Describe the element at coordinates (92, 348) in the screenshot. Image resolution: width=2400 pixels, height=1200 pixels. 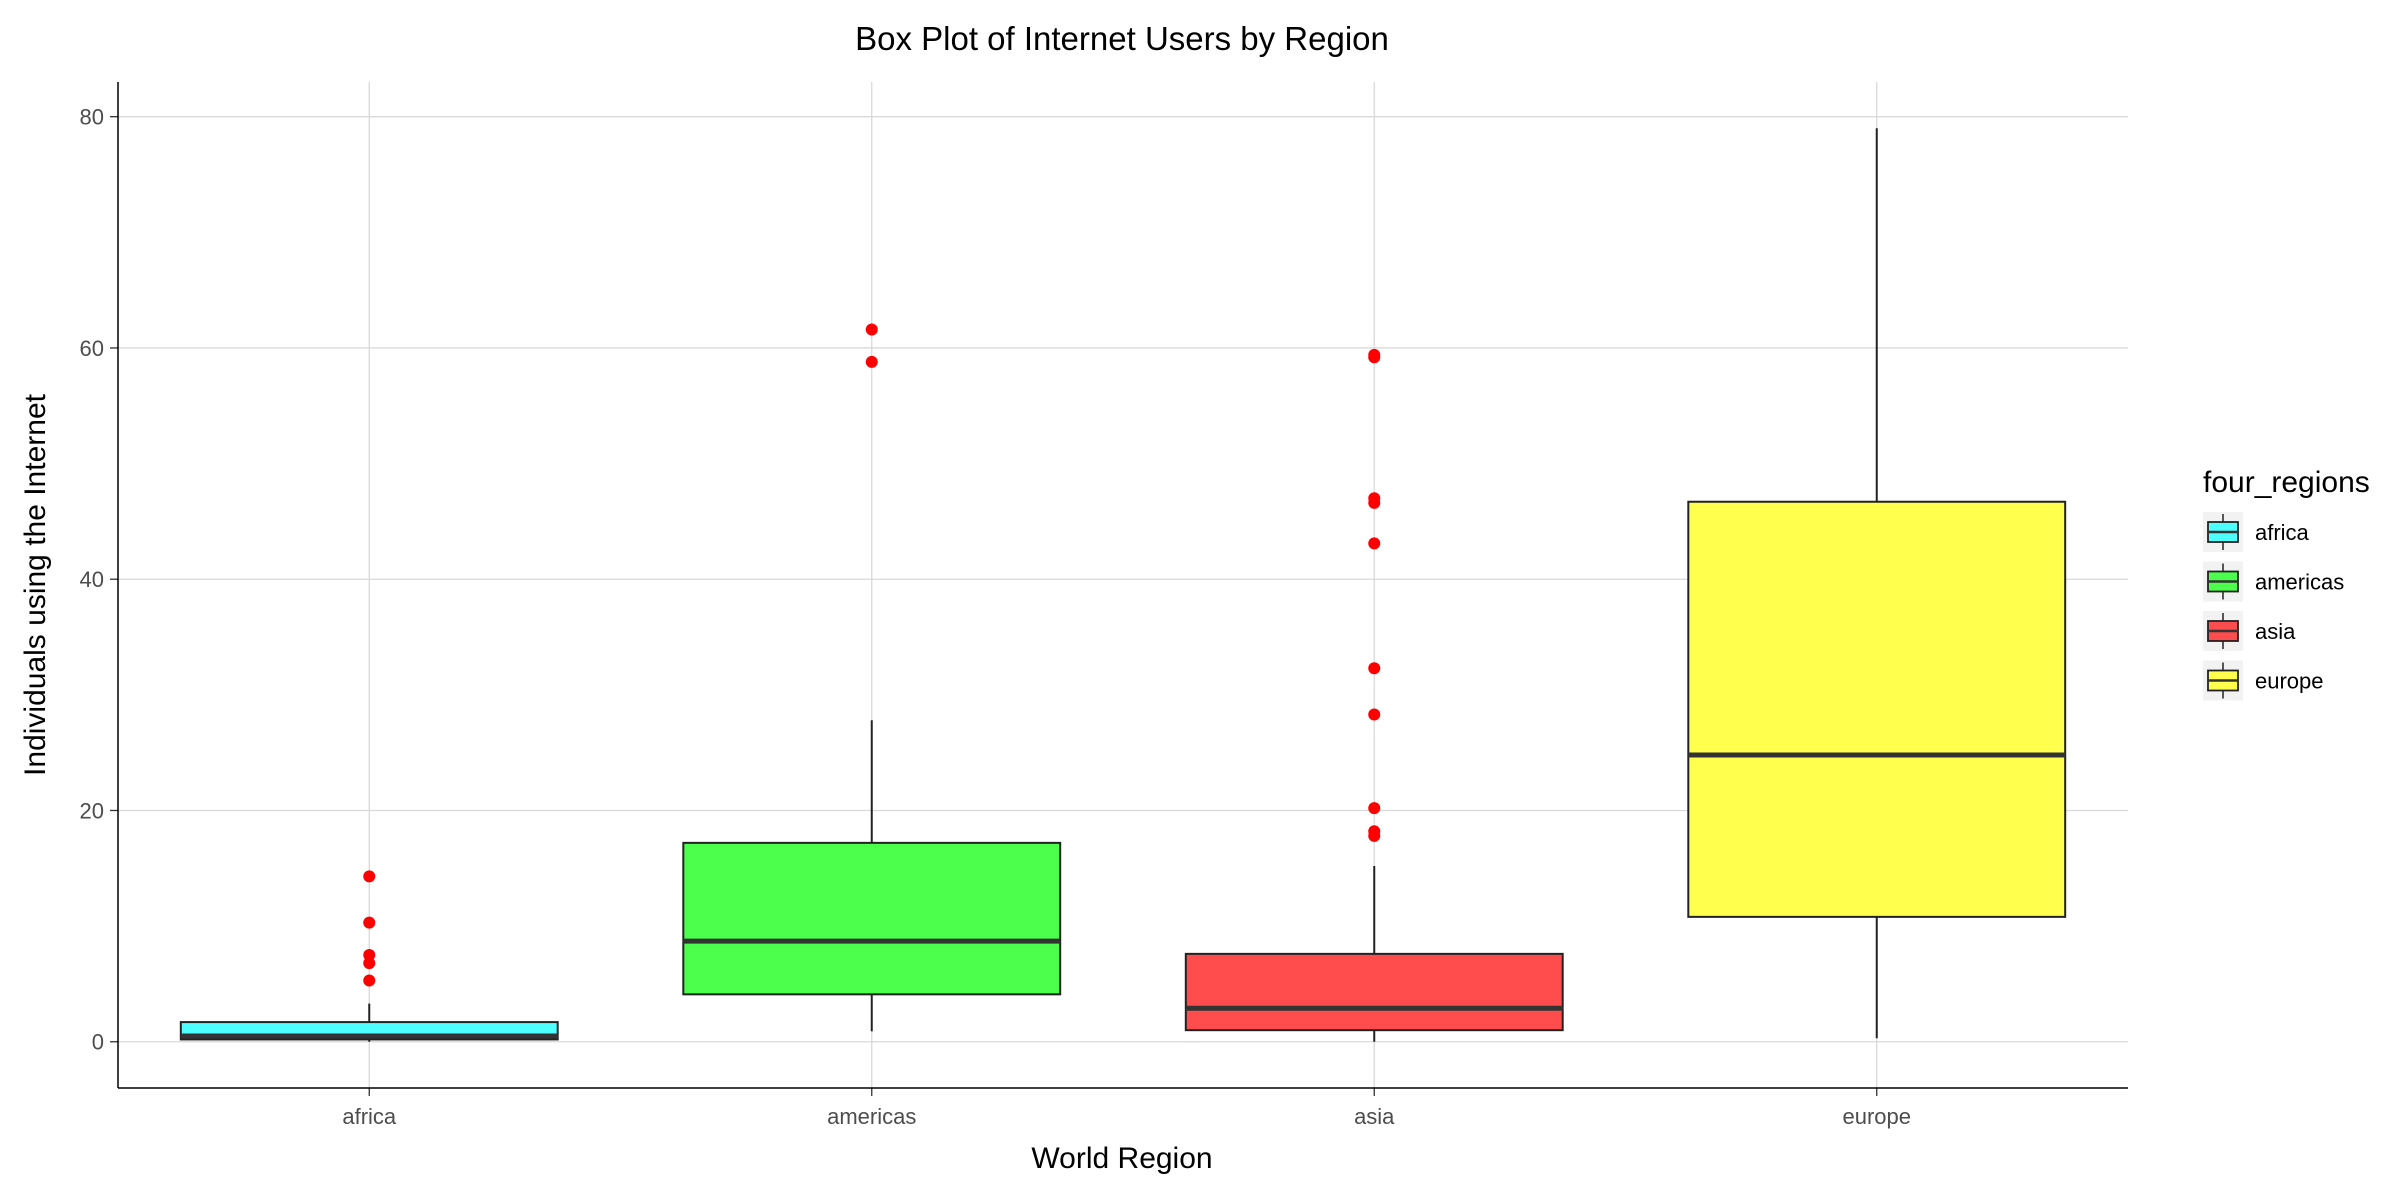
I see `y-tick-label: 60` at that location.